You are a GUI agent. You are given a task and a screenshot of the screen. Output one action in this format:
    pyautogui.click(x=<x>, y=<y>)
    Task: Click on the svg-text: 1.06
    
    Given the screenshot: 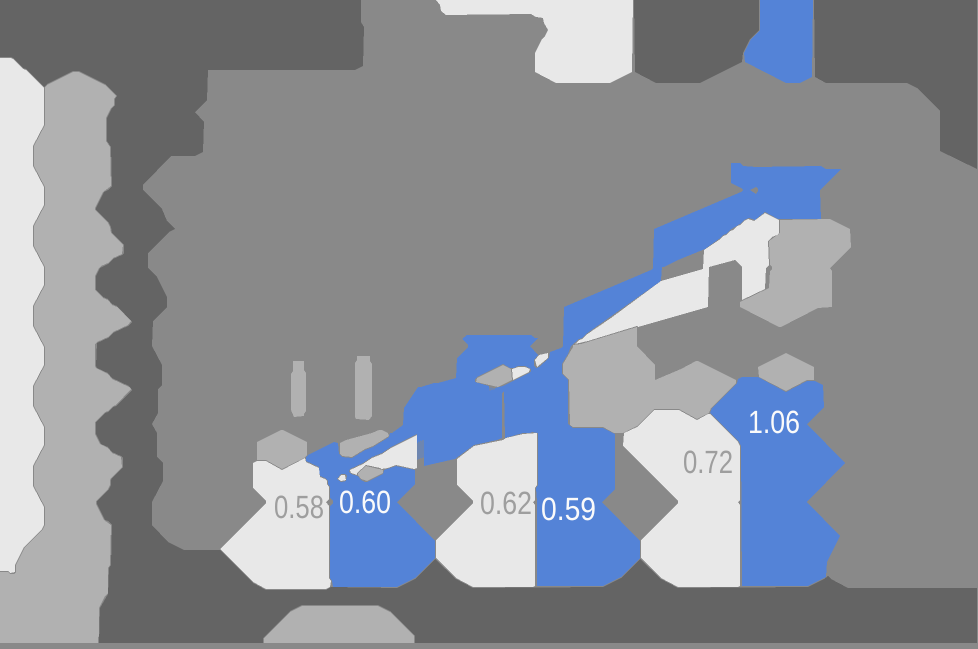 What is the action you would take?
    pyautogui.click(x=774, y=422)
    